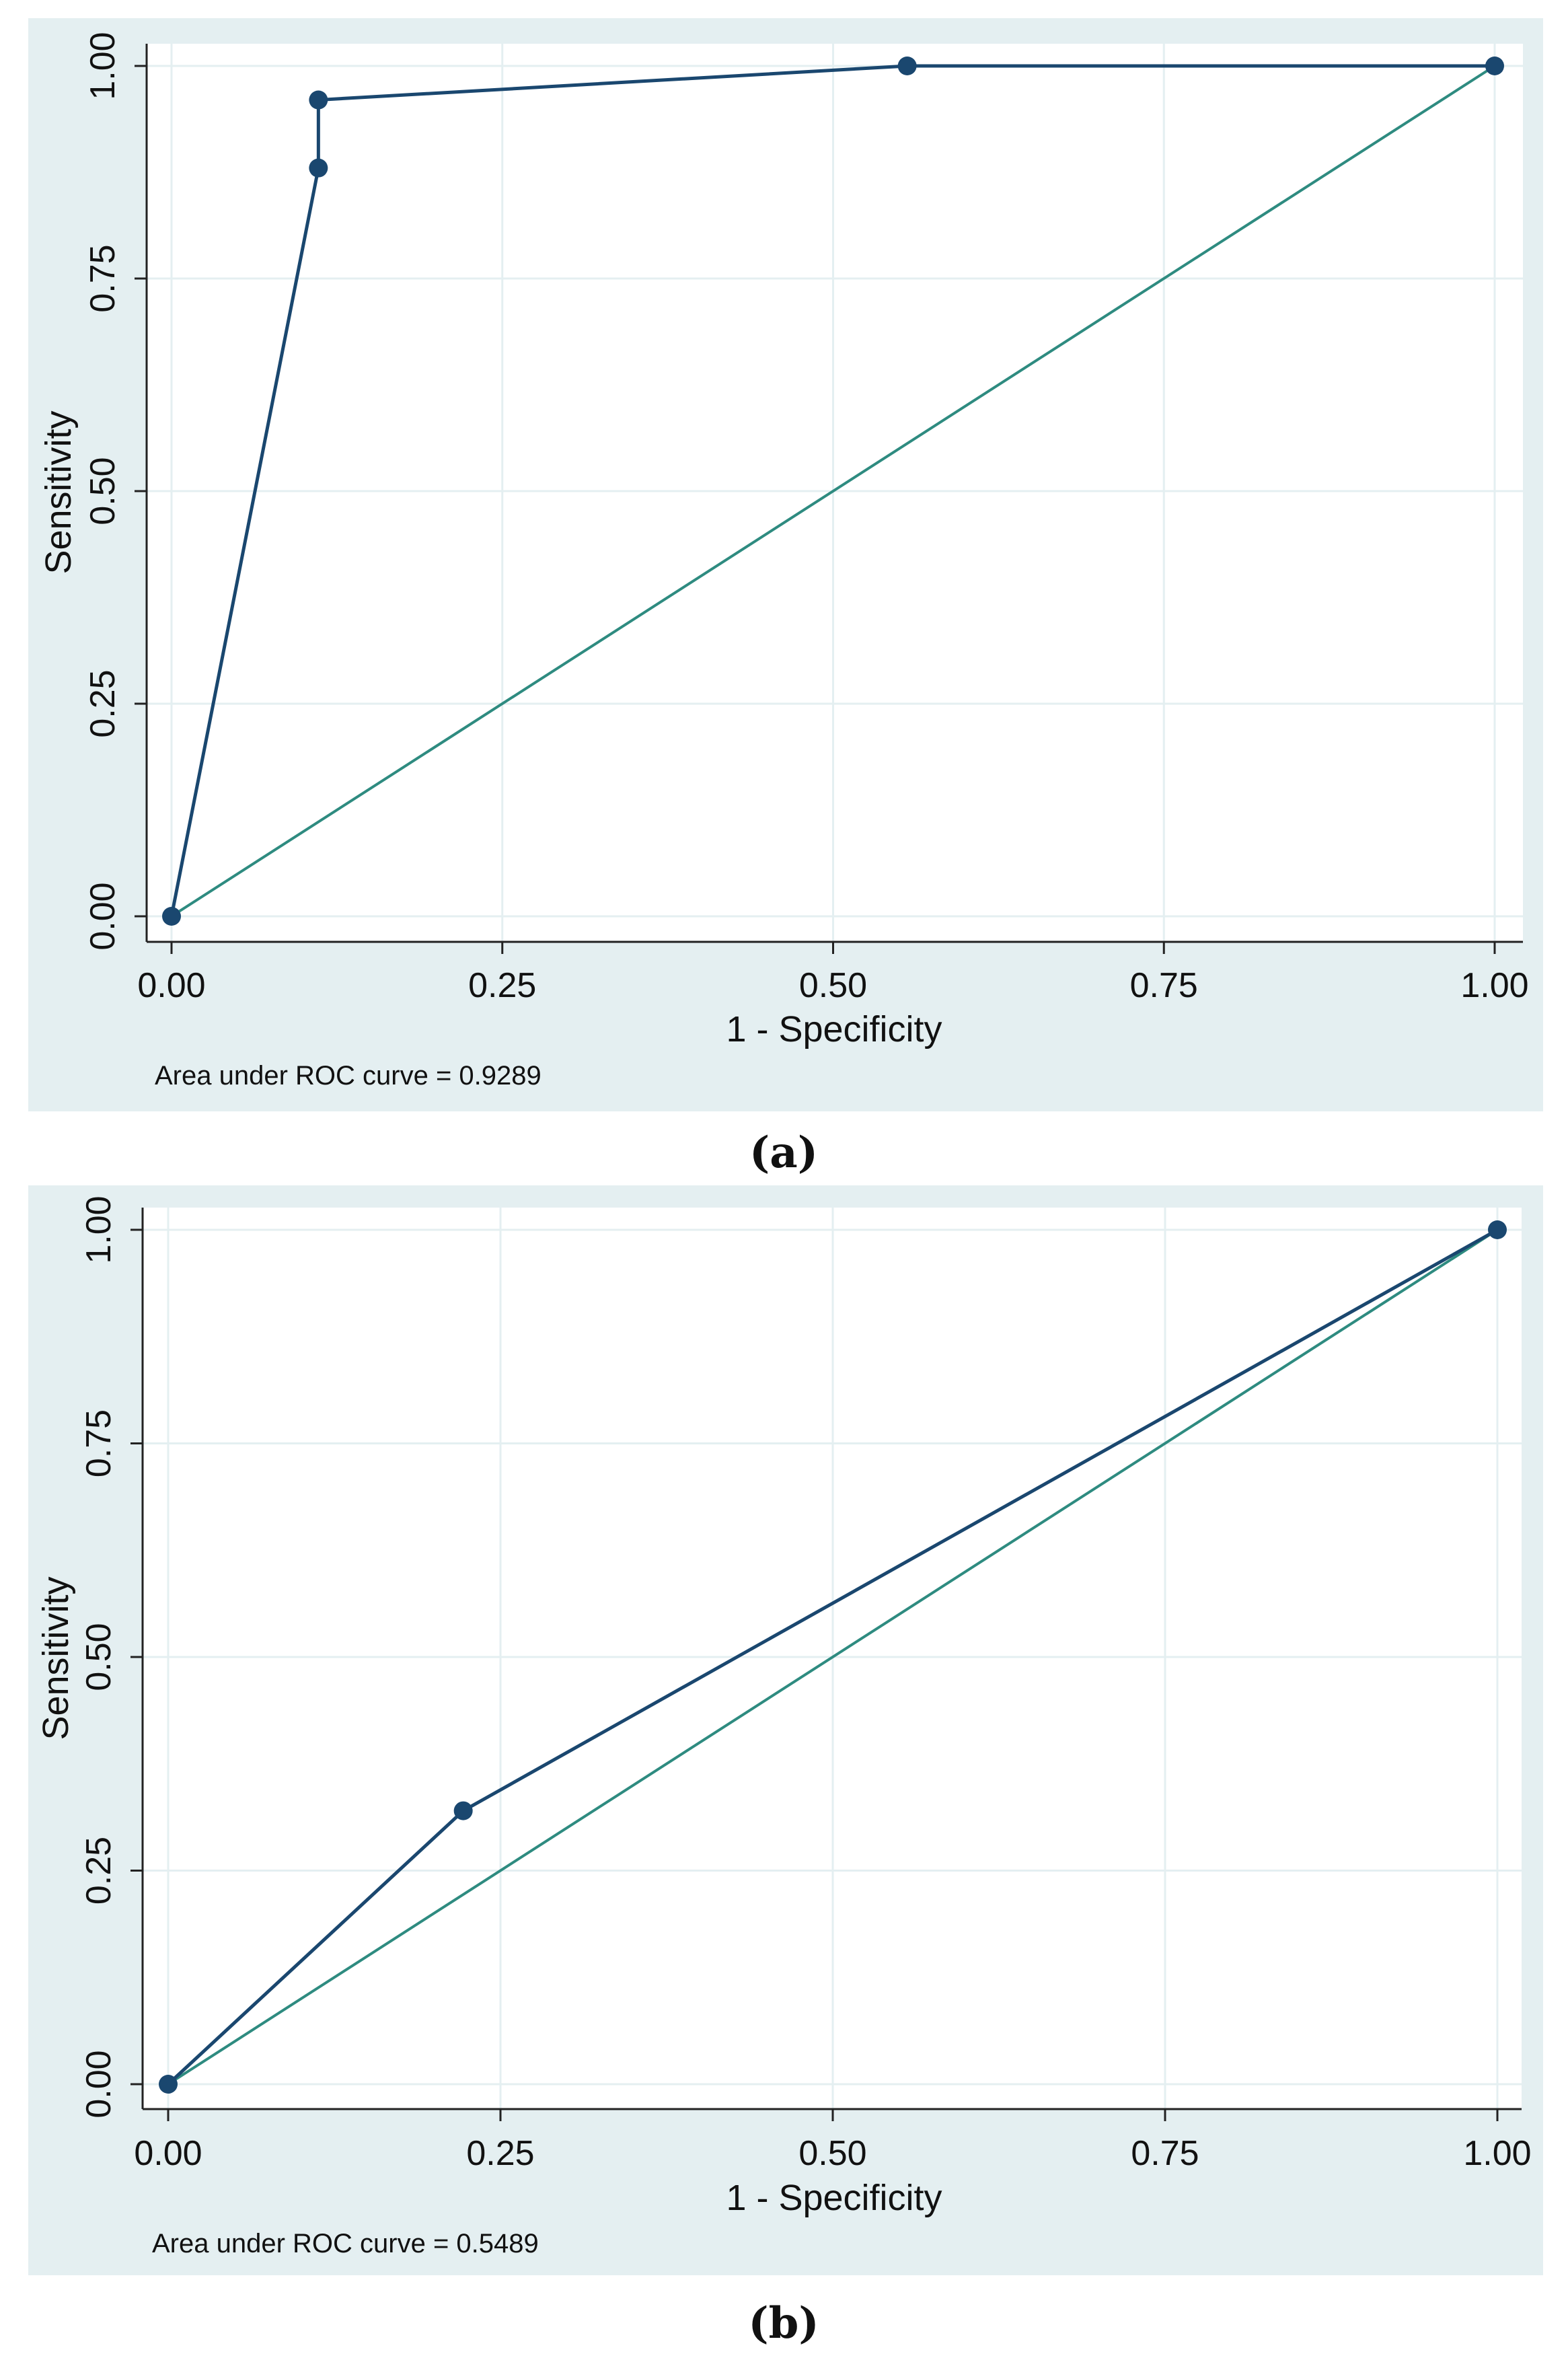 This screenshot has height=2358, width=1568. What do you see at coordinates (783, 2324) in the screenshot?
I see `caption-b: (b)` at bounding box center [783, 2324].